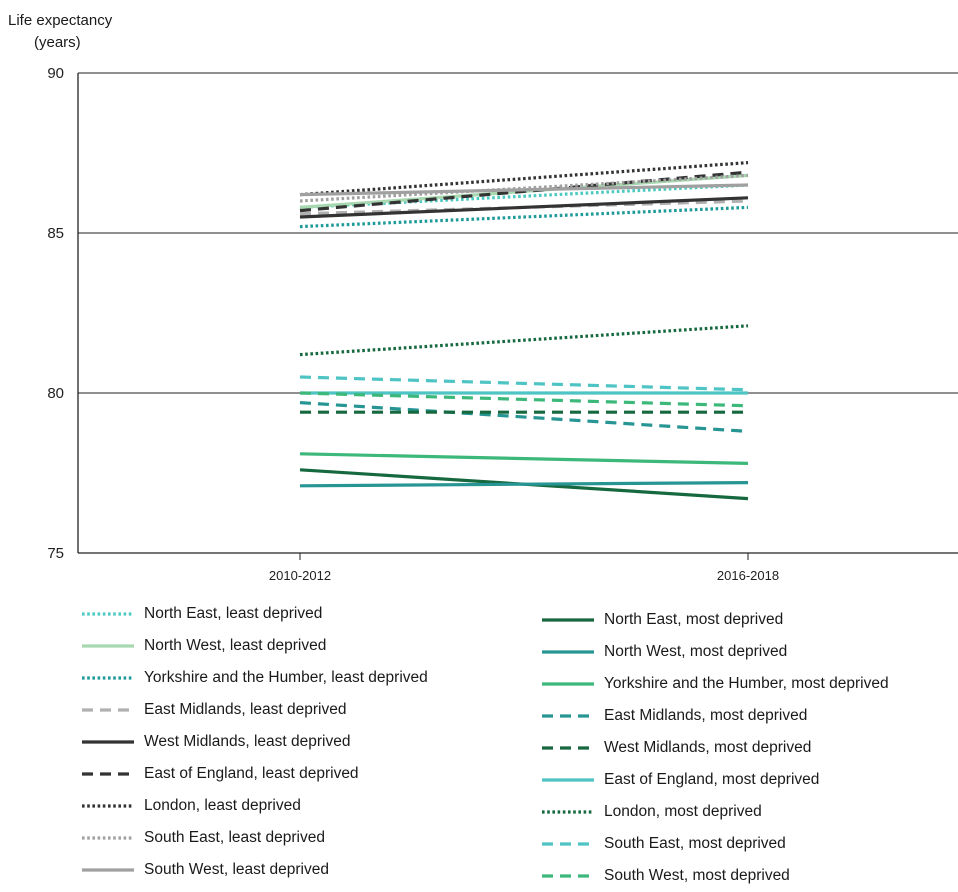 The height and width of the screenshot is (892, 958). What do you see at coordinates (55, 393) in the screenshot?
I see `y-tick-label: 80` at bounding box center [55, 393].